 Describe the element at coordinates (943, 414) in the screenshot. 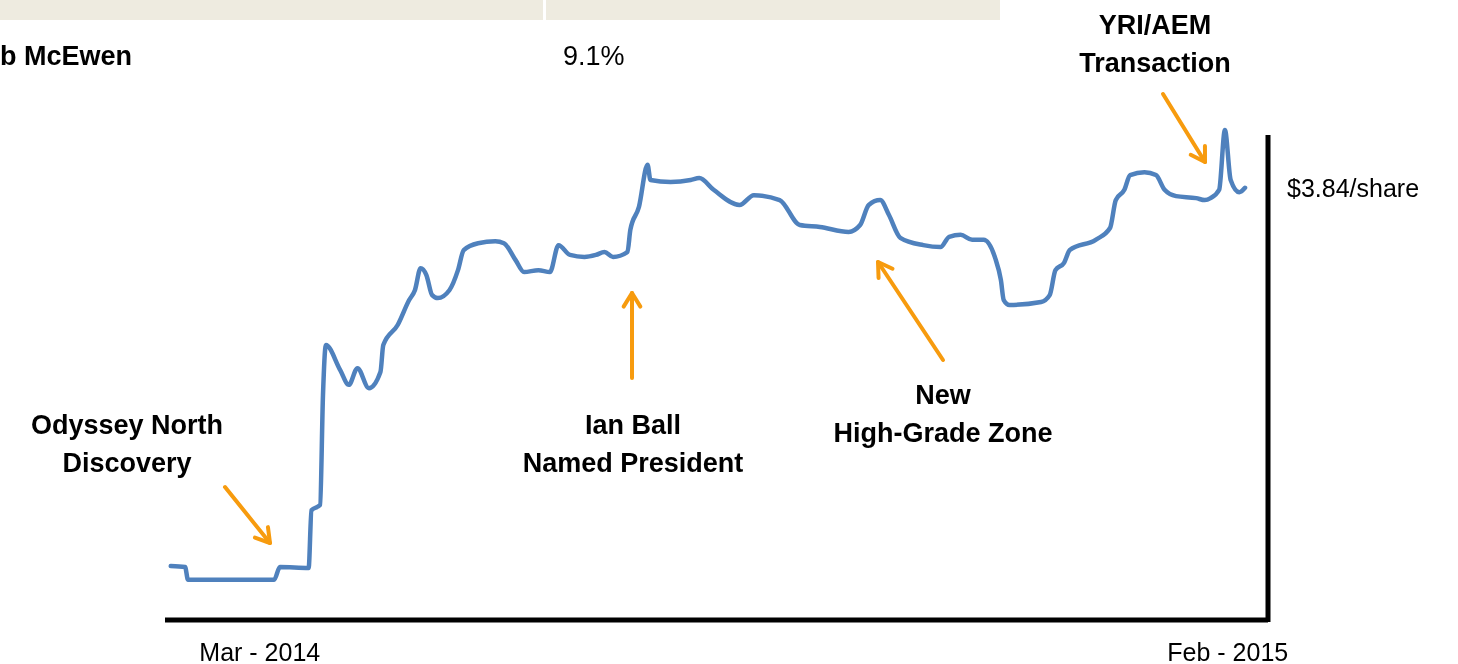

I see `annotation: New High-Grade Zone` at that location.